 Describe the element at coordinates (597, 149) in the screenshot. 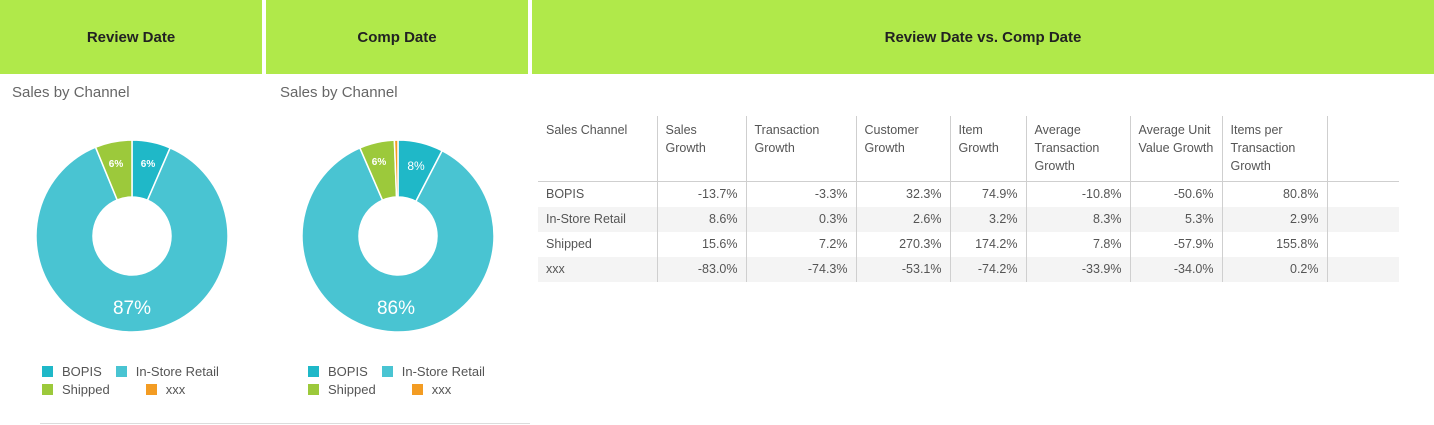

I see `col-header-sales-channel: Sales Channel` at that location.